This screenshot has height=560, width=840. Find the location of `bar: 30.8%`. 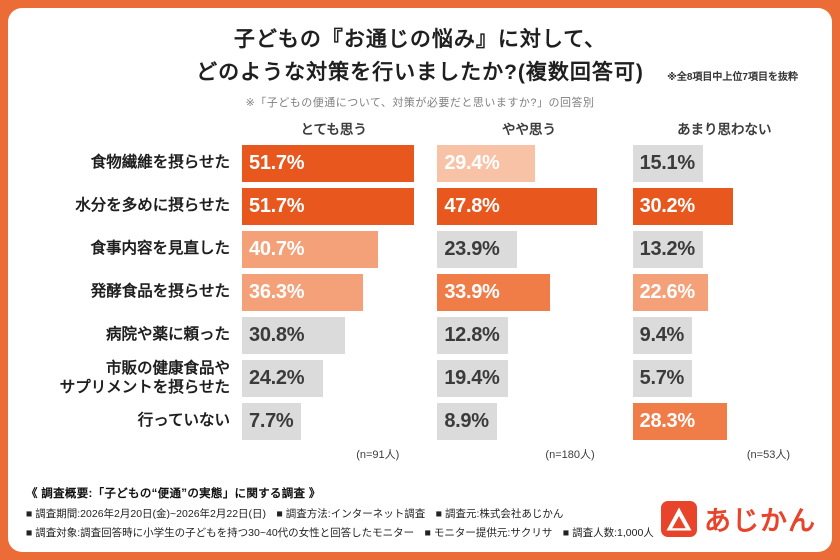

bar: 30.8% is located at coordinates (293, 336).